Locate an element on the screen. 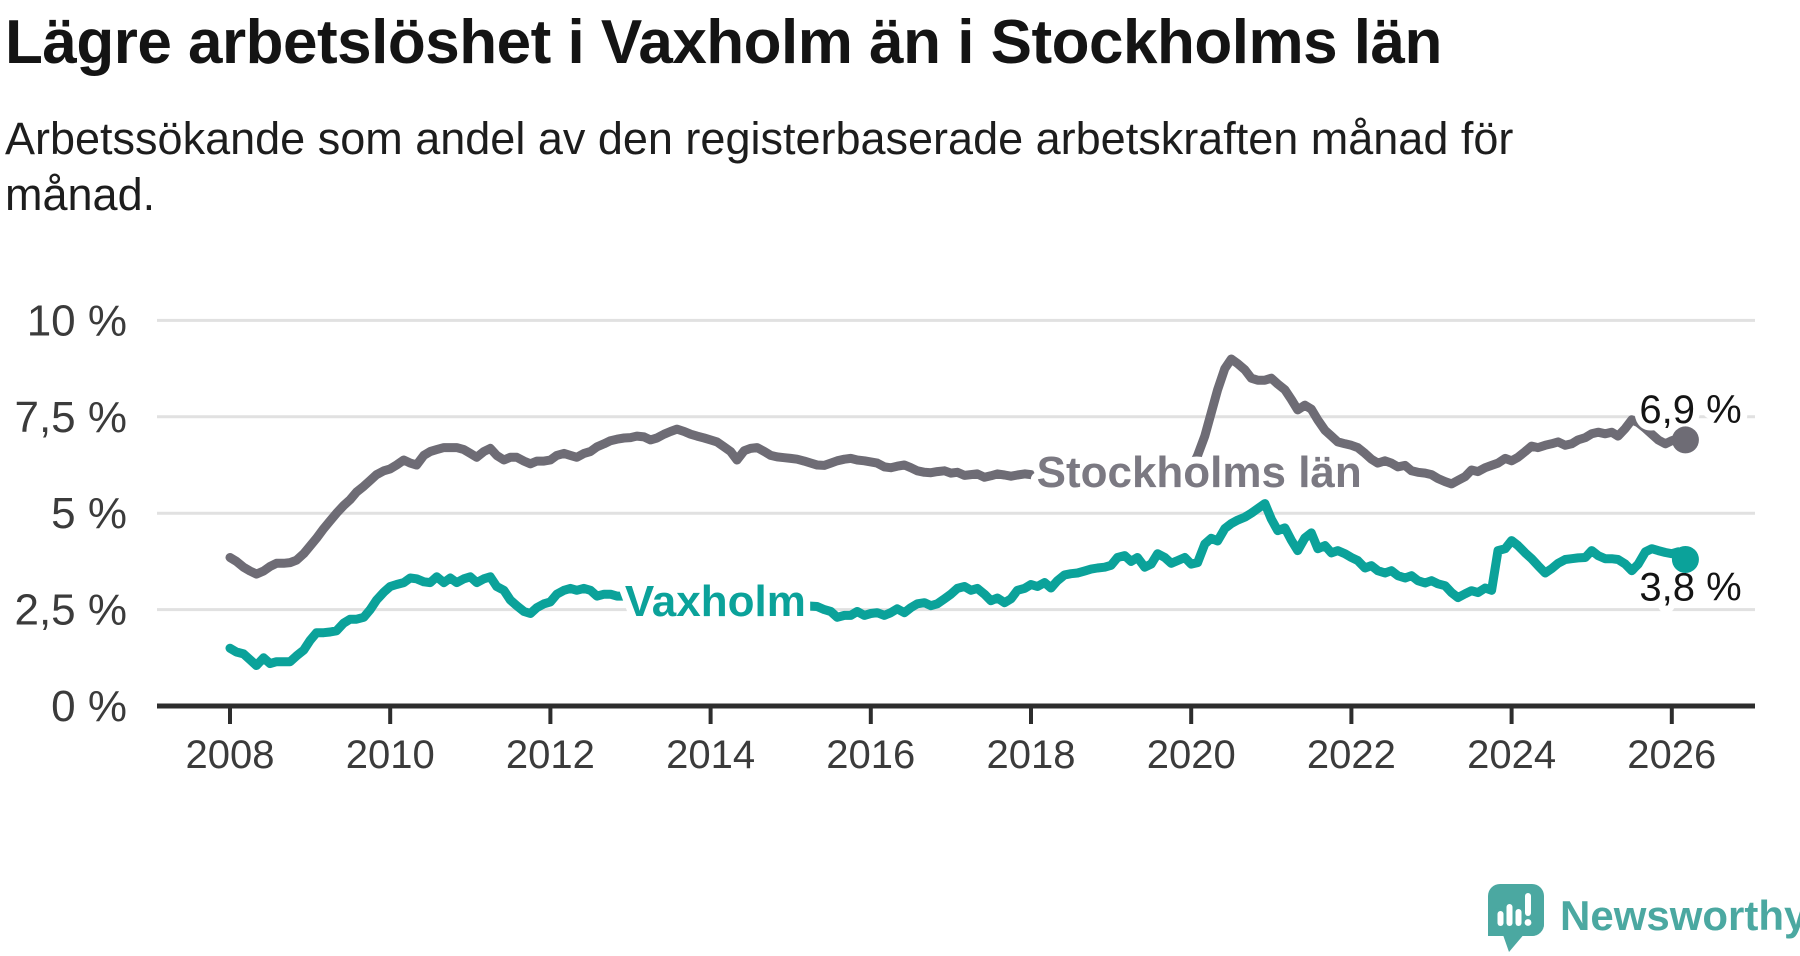 This screenshot has width=1800, height=956. x-tick-label: 2010 is located at coordinates (390, 755).